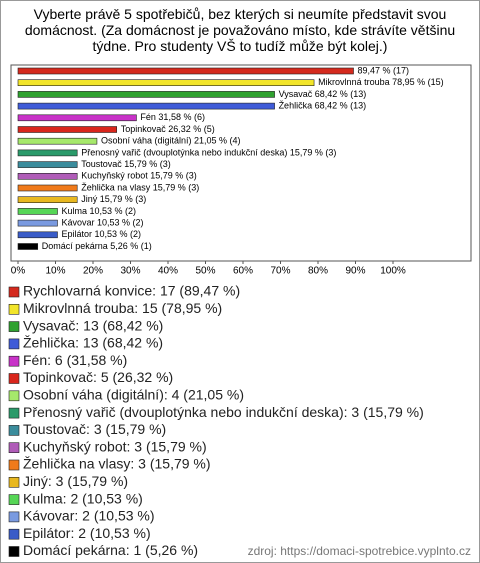 This screenshot has height=563, width=480. What do you see at coordinates (139, 176) in the screenshot?
I see `value-label: Kuchyňský robot 15,79 % (3)` at bounding box center [139, 176].